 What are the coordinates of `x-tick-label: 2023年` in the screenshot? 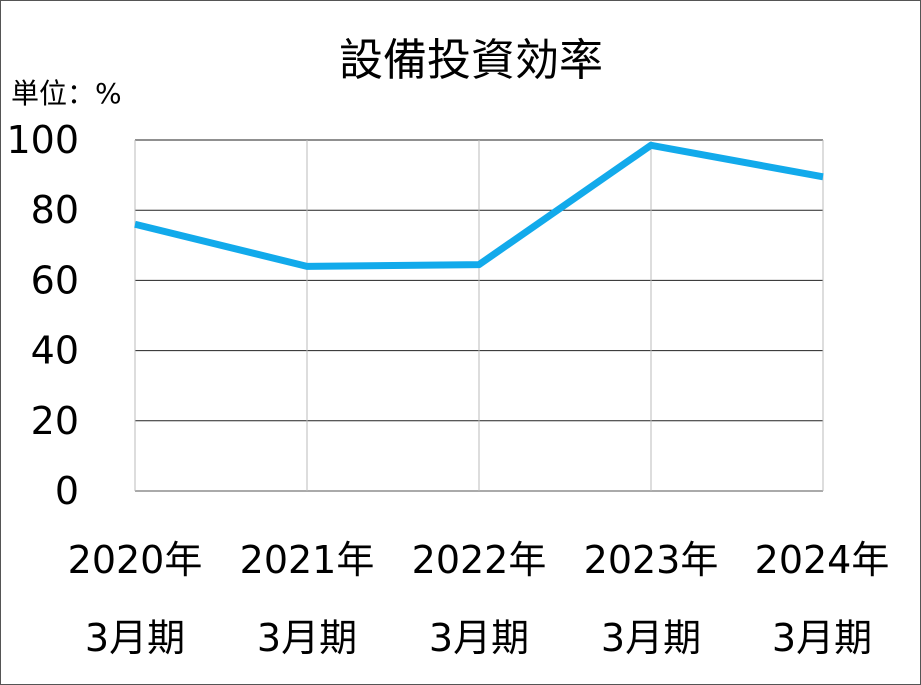 It's located at (651, 560).